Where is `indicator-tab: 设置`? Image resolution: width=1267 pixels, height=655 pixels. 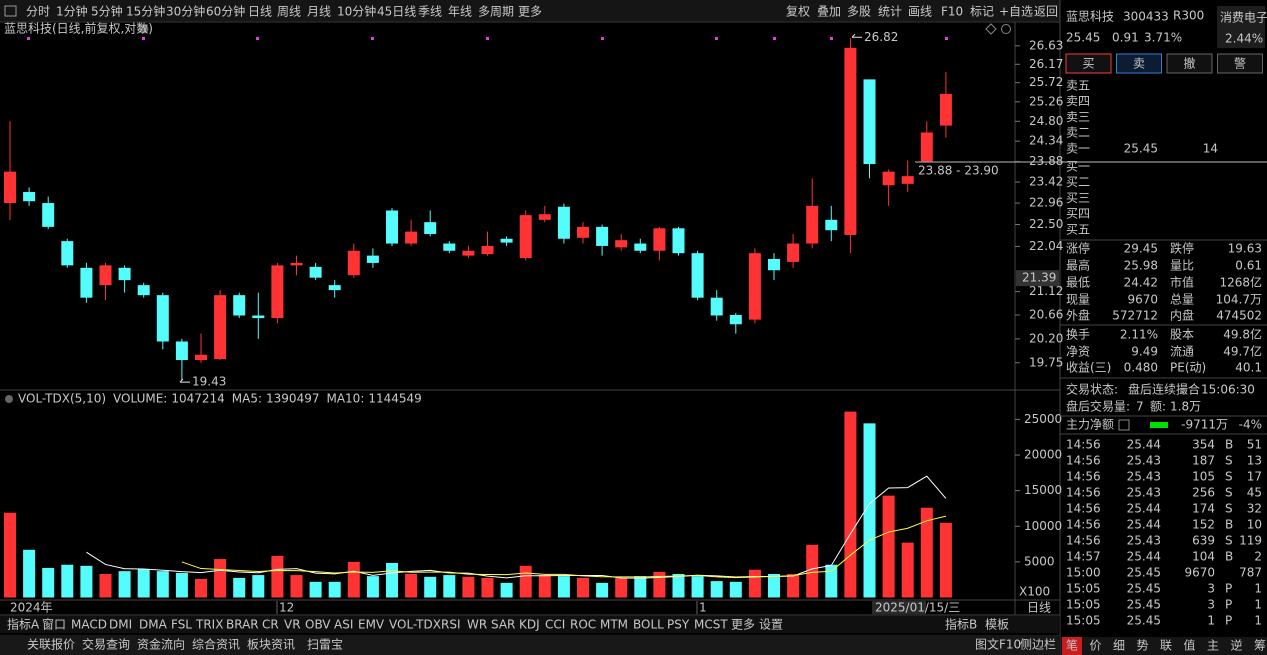 indicator-tab: 设置 is located at coordinates (771, 625).